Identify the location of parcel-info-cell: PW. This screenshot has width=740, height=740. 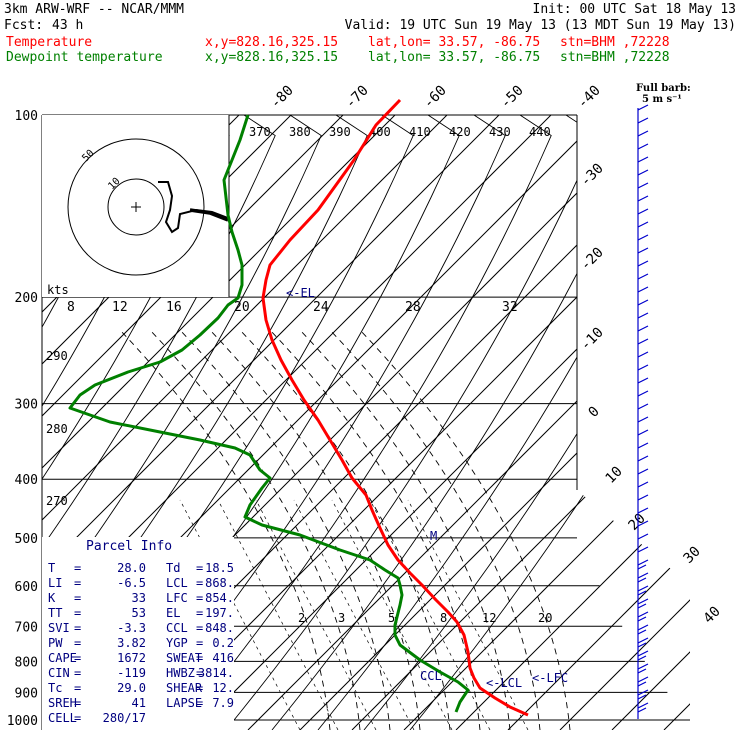
(55, 643).